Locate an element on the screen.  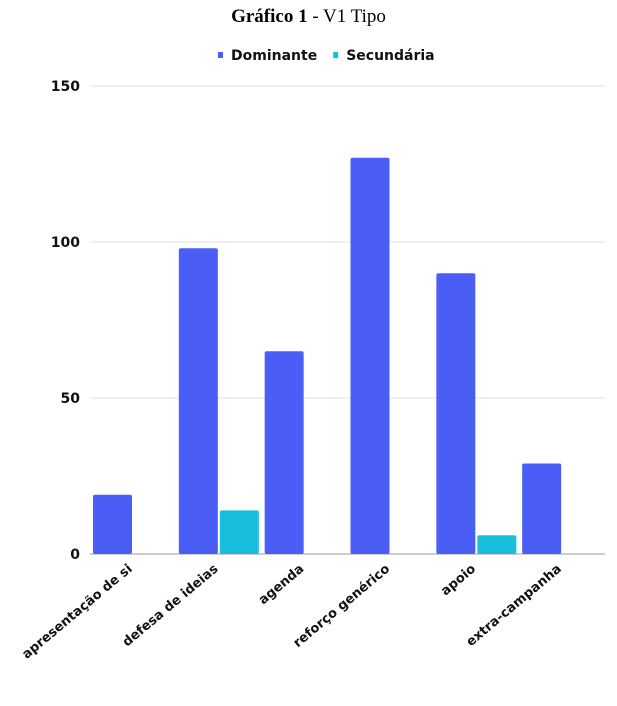
legend-label-secundária: Secundária is located at coordinates (390, 56).